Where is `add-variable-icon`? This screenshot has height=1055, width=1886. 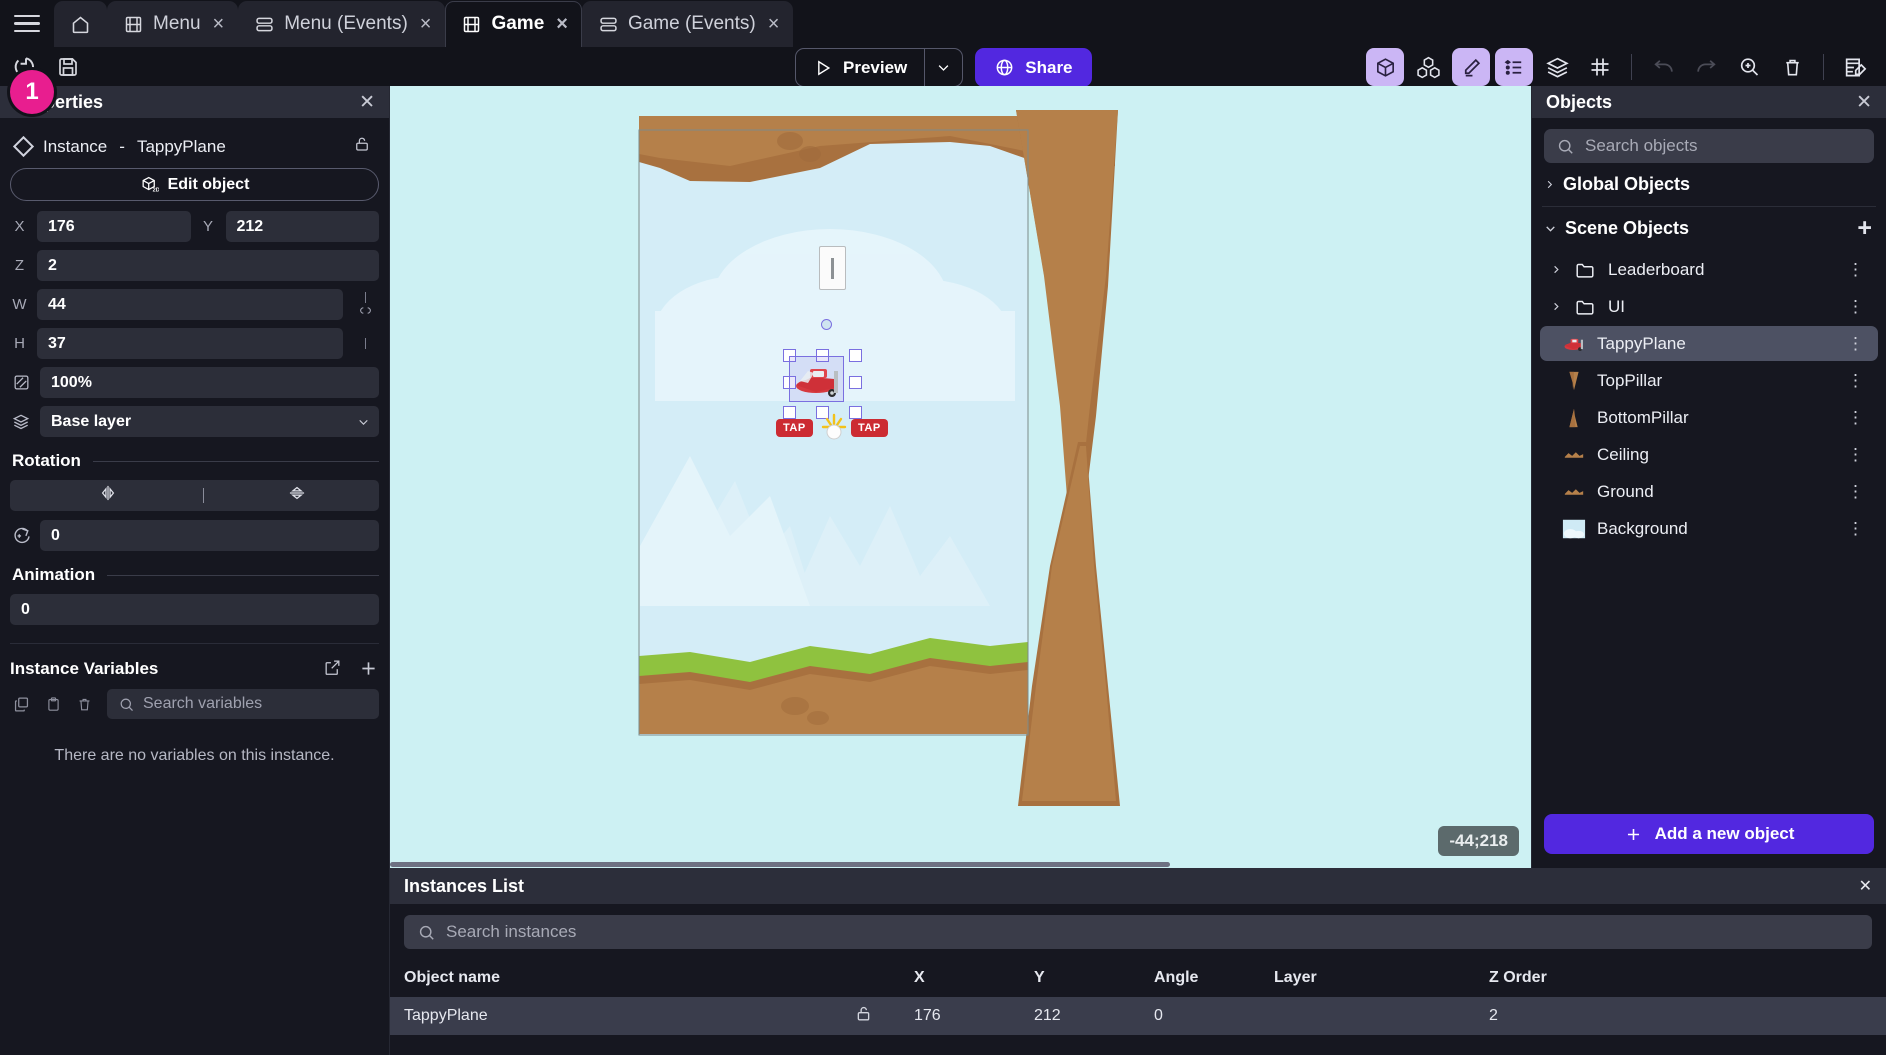
add-variable-icon is located at coordinates (368, 668).